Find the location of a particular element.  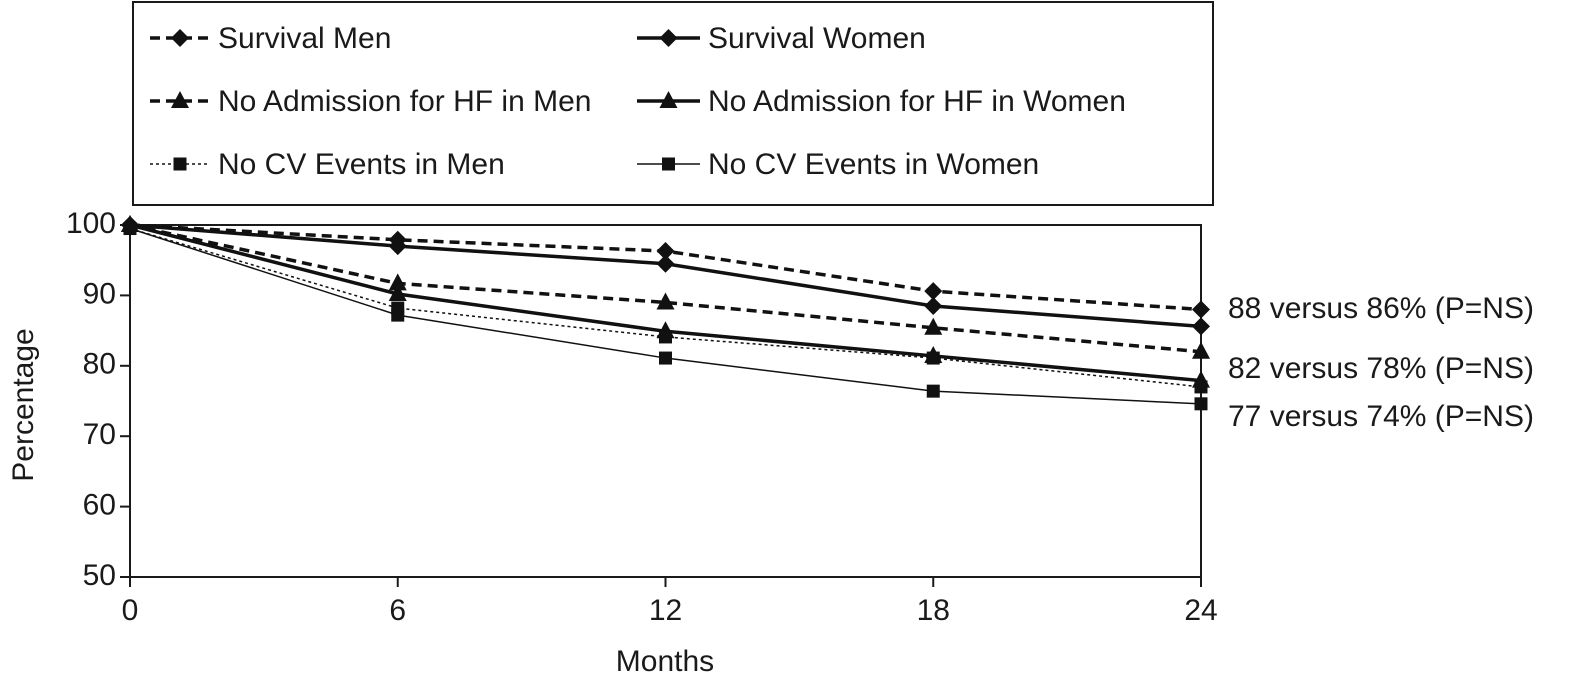

annotation: 77 versus 74% (P=NS) is located at coordinates (1381, 416).